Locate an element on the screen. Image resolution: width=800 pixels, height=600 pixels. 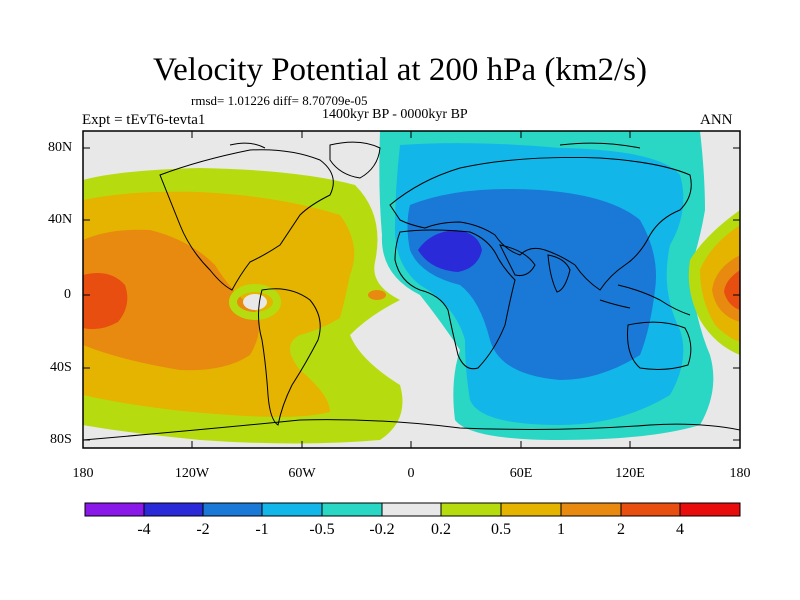
lon-label-120e: 120E is located at coordinates (630, 473).